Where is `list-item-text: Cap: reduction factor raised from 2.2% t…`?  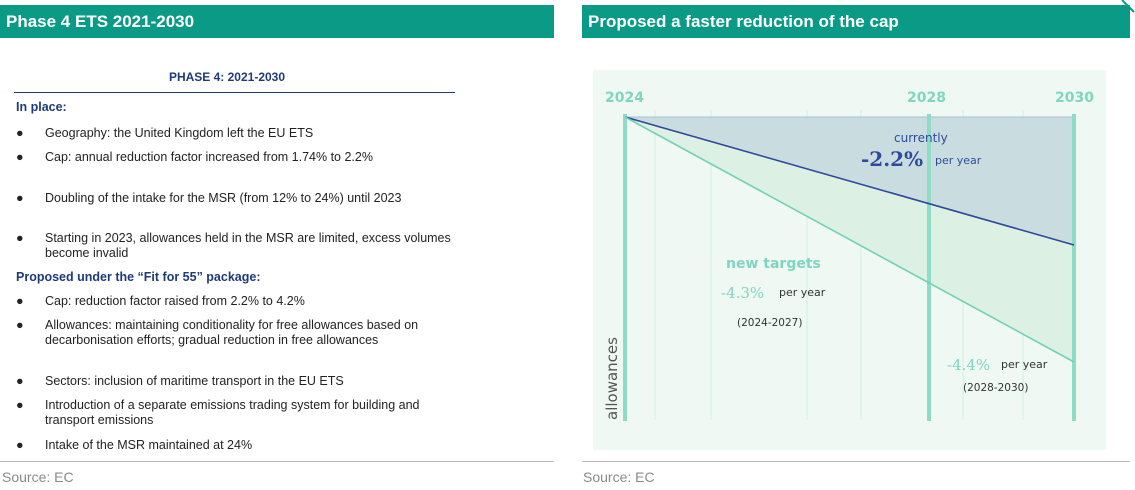 list-item-text: Cap: reduction factor raised from 2.2% t… is located at coordinates (175, 301).